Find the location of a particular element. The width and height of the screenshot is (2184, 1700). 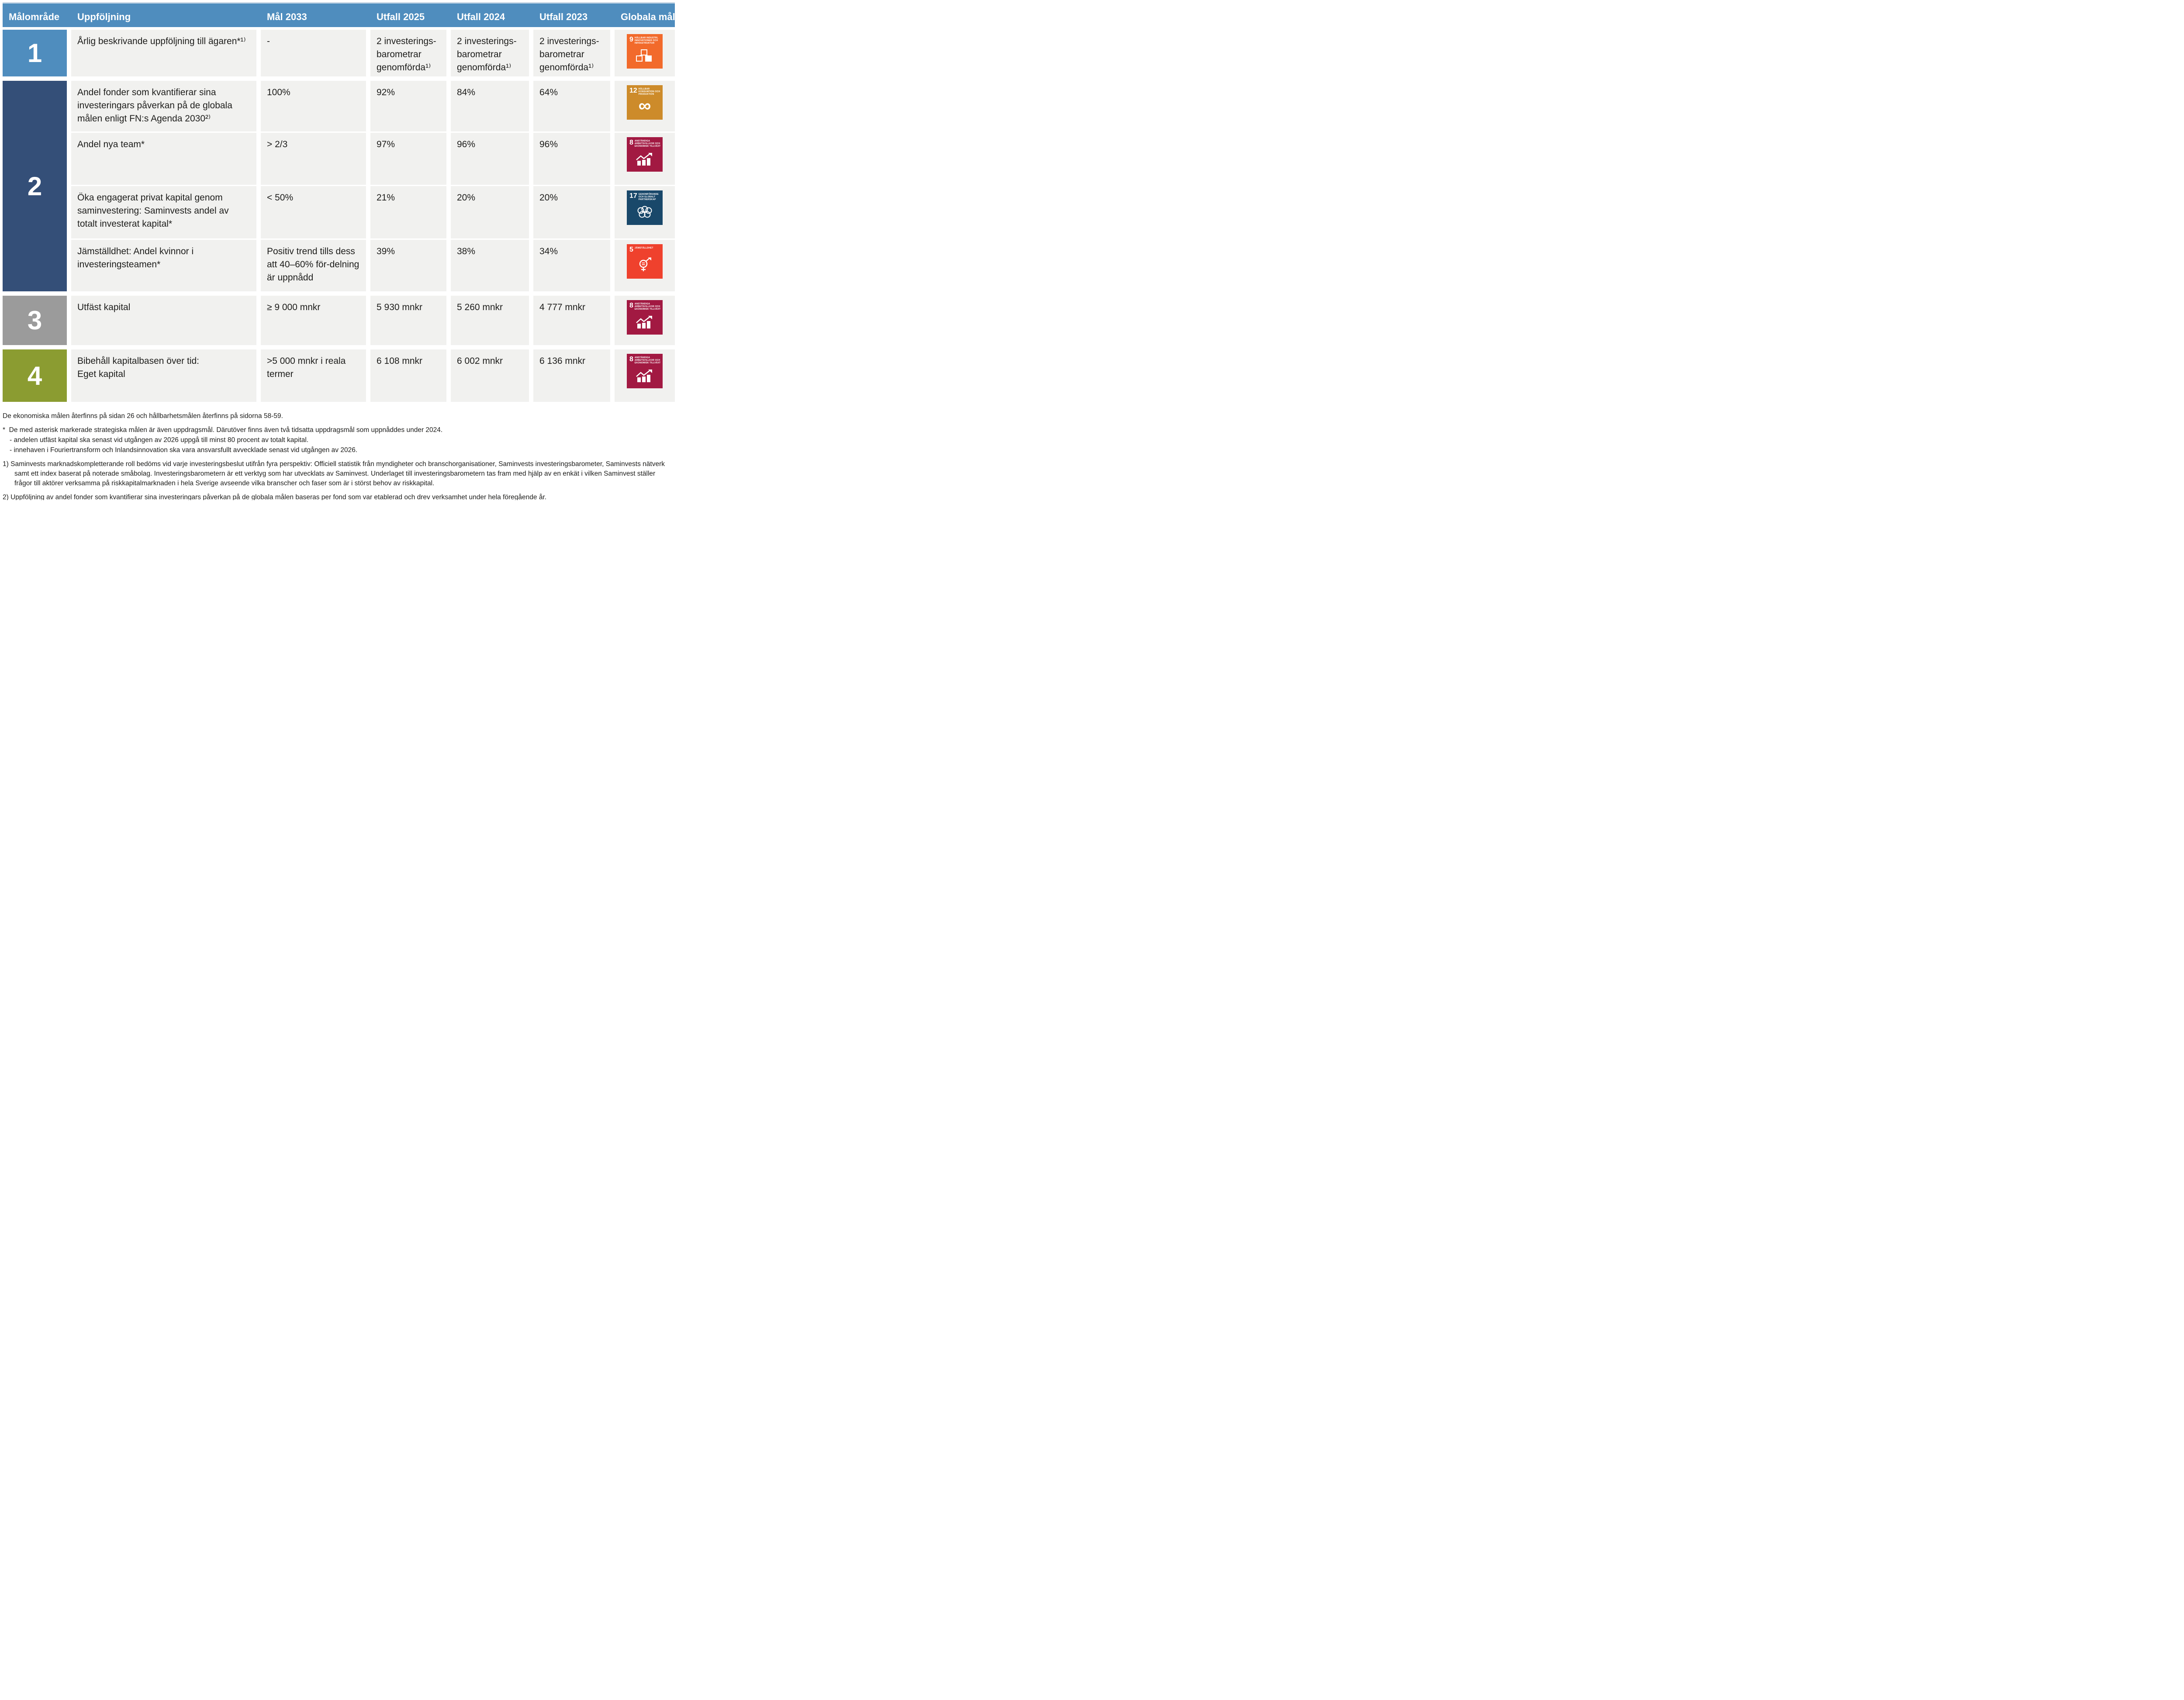

cell-outcome-2025: 21% is located at coordinates (408, 212).